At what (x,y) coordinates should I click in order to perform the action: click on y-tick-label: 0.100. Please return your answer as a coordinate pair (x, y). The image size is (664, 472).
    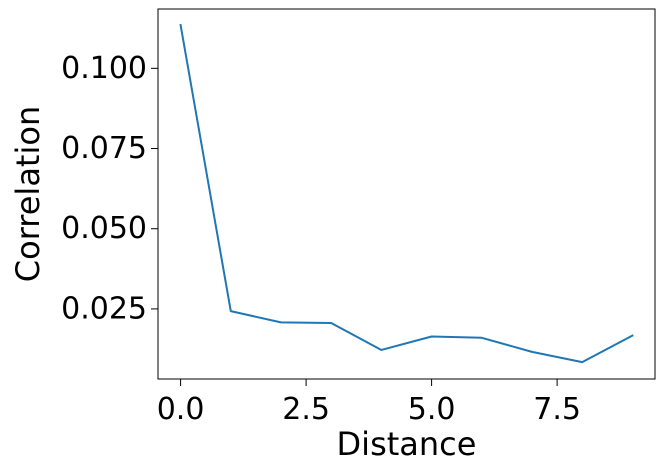
    Looking at the image, I should click on (104, 68).